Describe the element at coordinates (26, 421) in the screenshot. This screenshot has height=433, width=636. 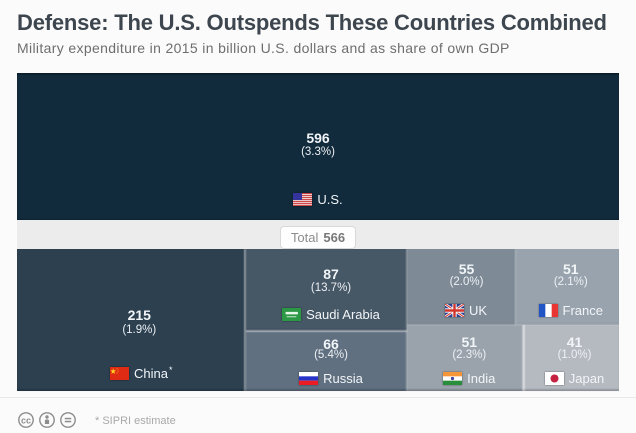
I see `svg-text: cc` at that location.